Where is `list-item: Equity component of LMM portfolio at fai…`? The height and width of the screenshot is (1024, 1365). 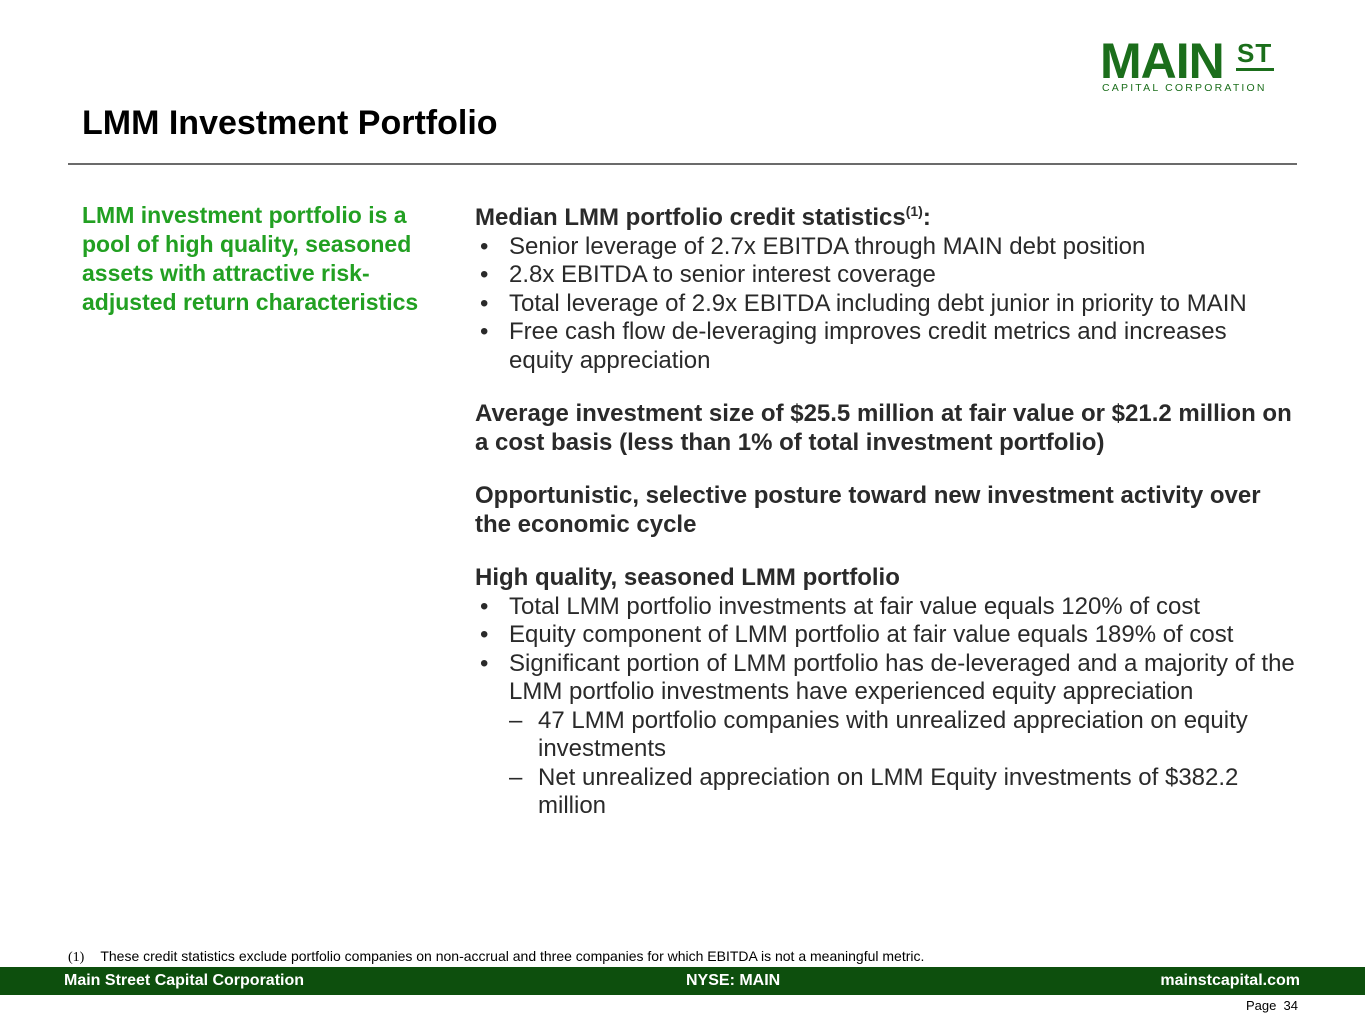
list-item: Equity component of LMM portfolio at fai… is located at coordinates (885, 635).